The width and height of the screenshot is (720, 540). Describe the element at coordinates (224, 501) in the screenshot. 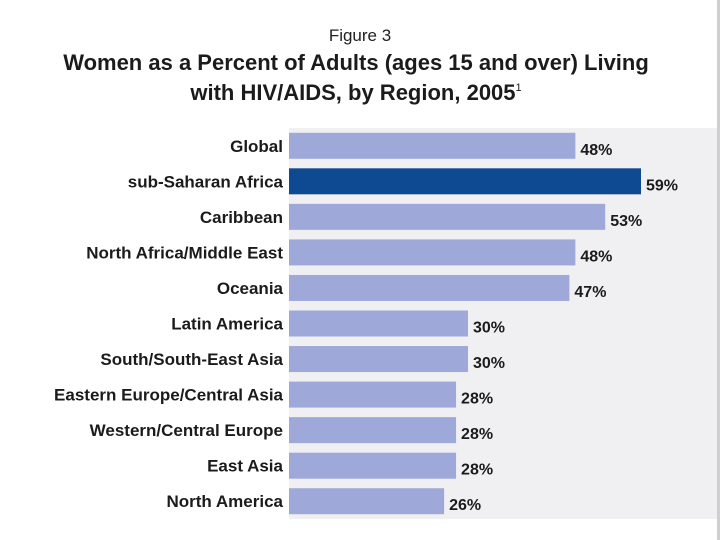

I see `category-label-10: North America` at that location.